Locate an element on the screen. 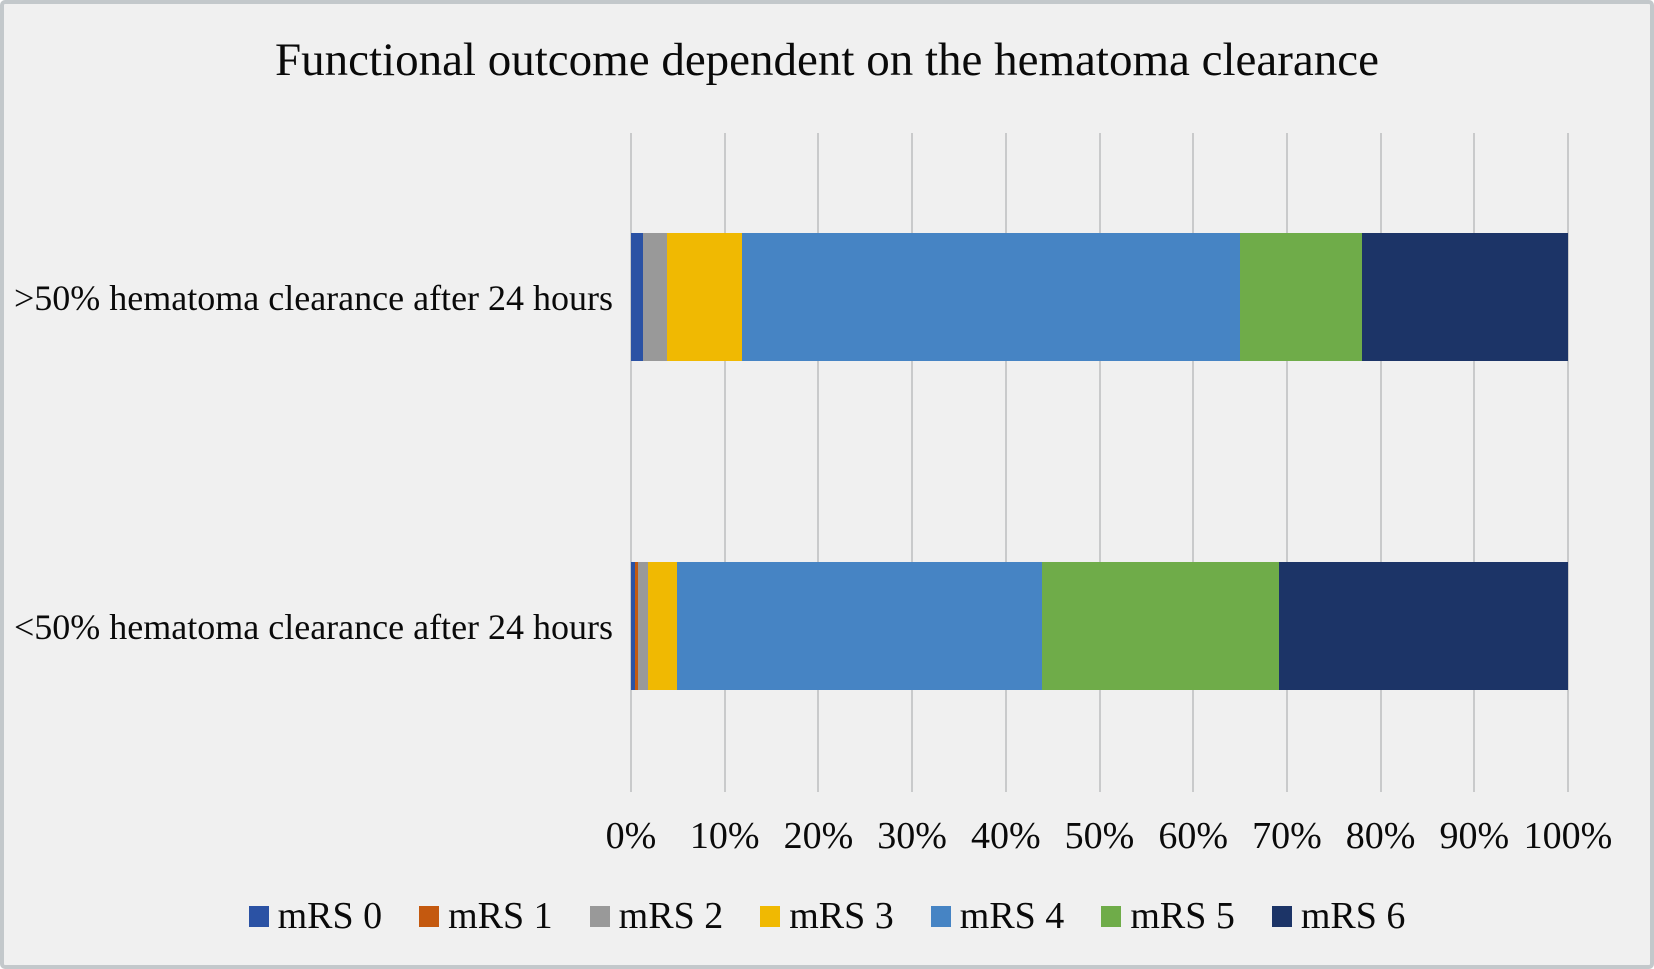 The image size is (1654, 969). x-tick-label: 0% is located at coordinates (631, 836).